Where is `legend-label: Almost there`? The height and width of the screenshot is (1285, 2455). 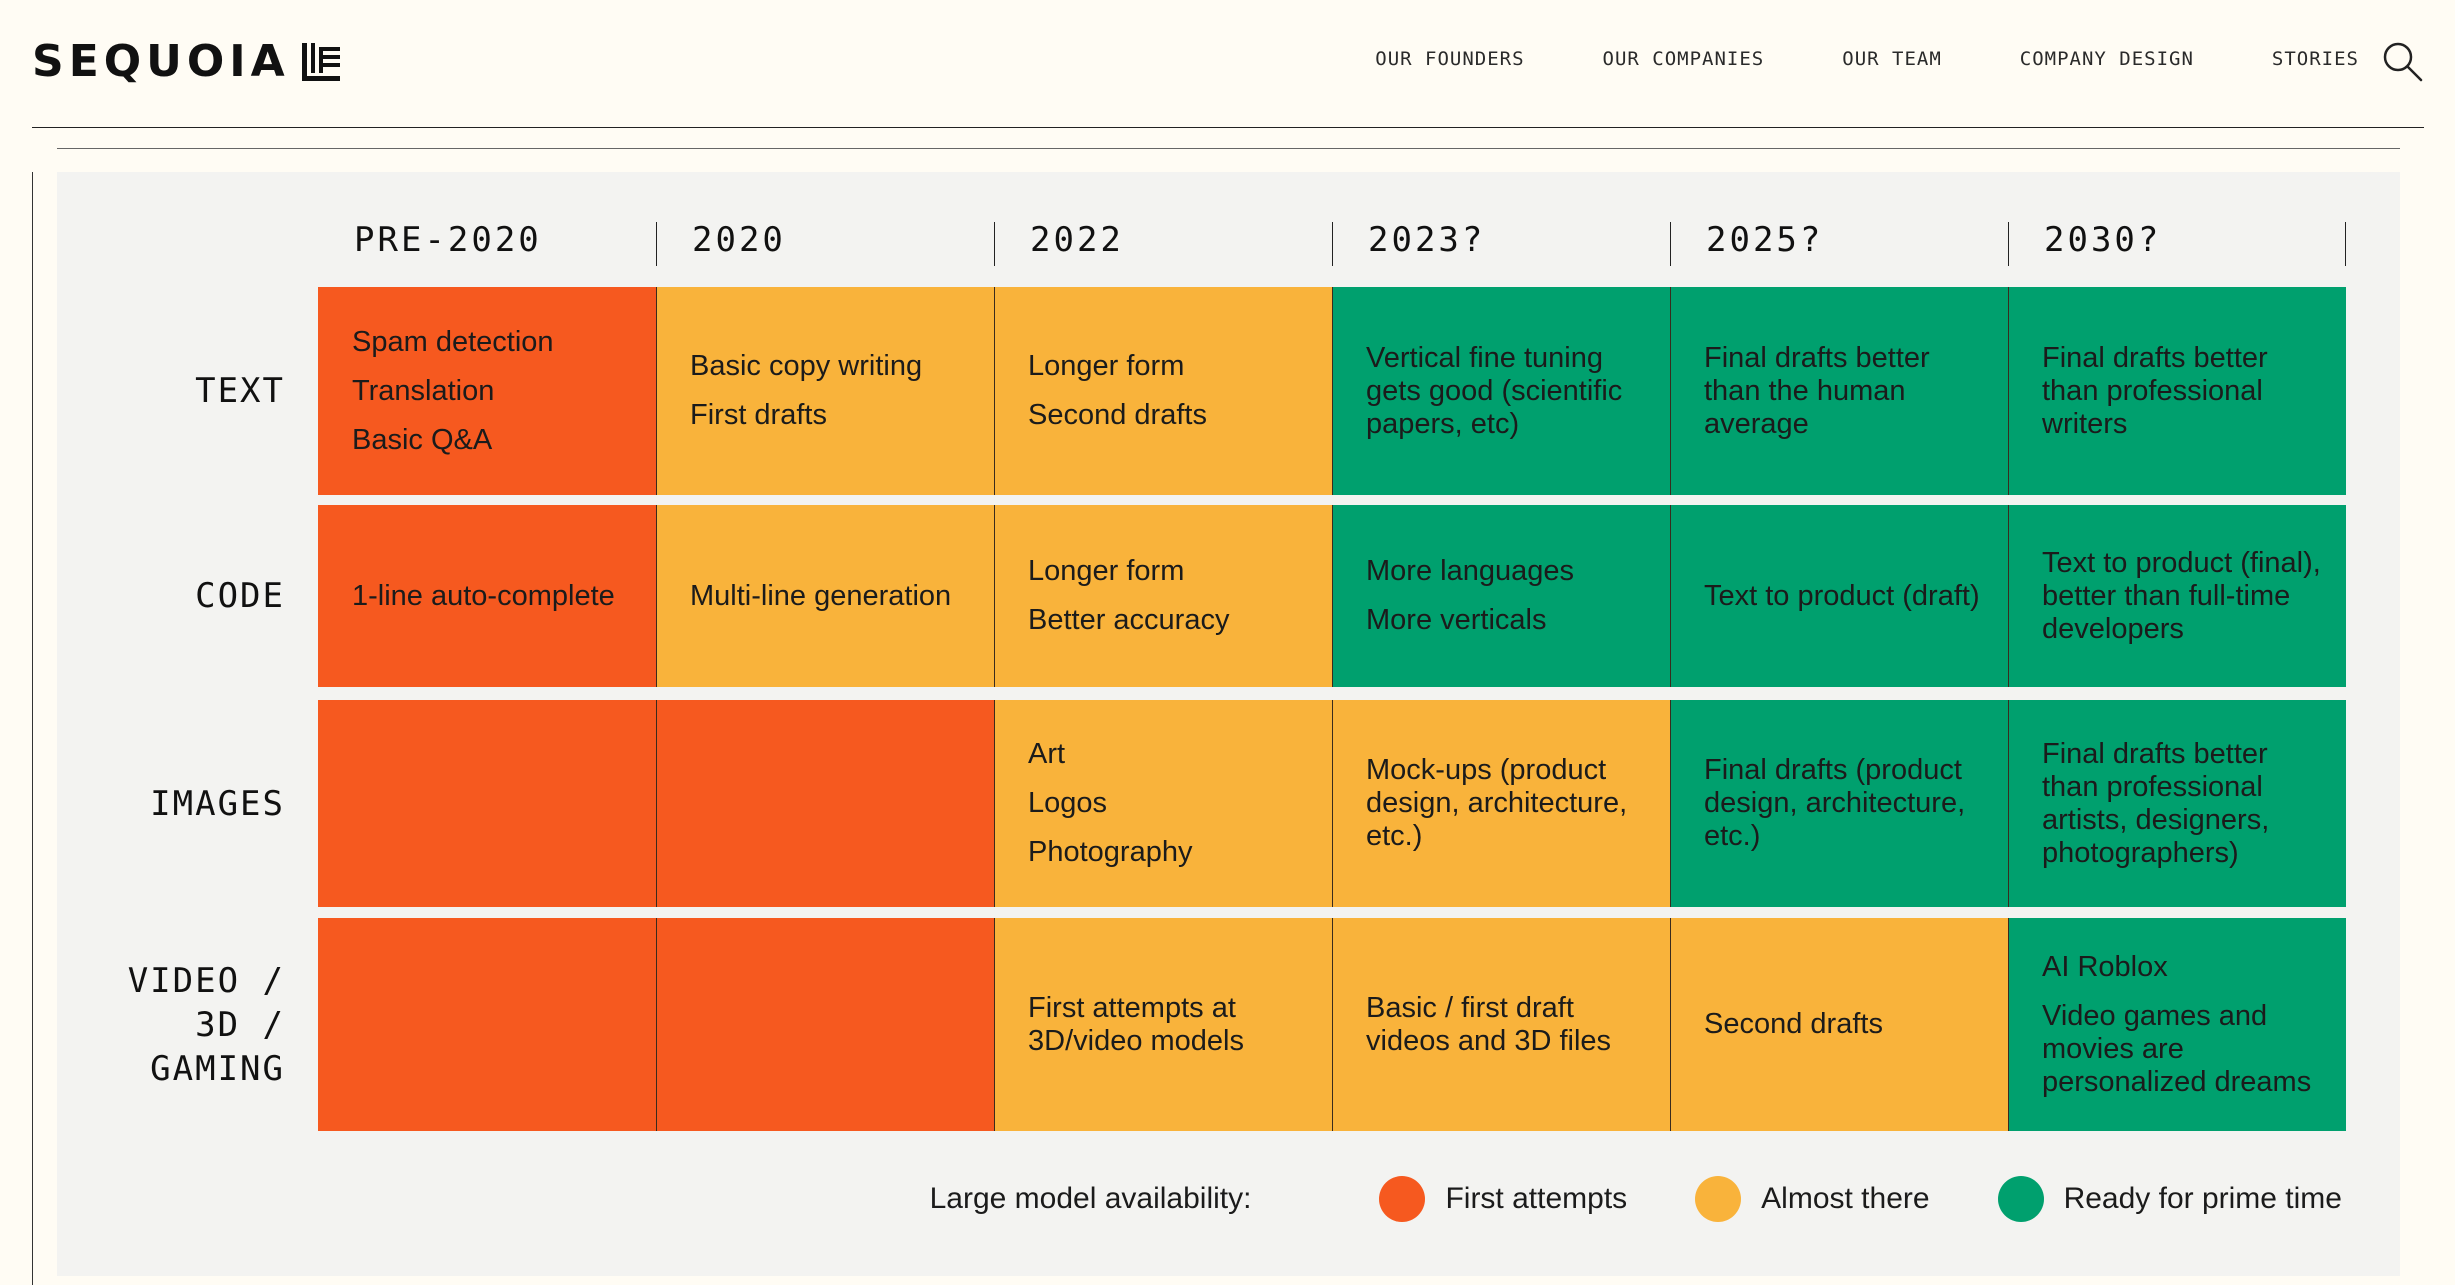
legend-label: Almost there is located at coordinates (1845, 1198).